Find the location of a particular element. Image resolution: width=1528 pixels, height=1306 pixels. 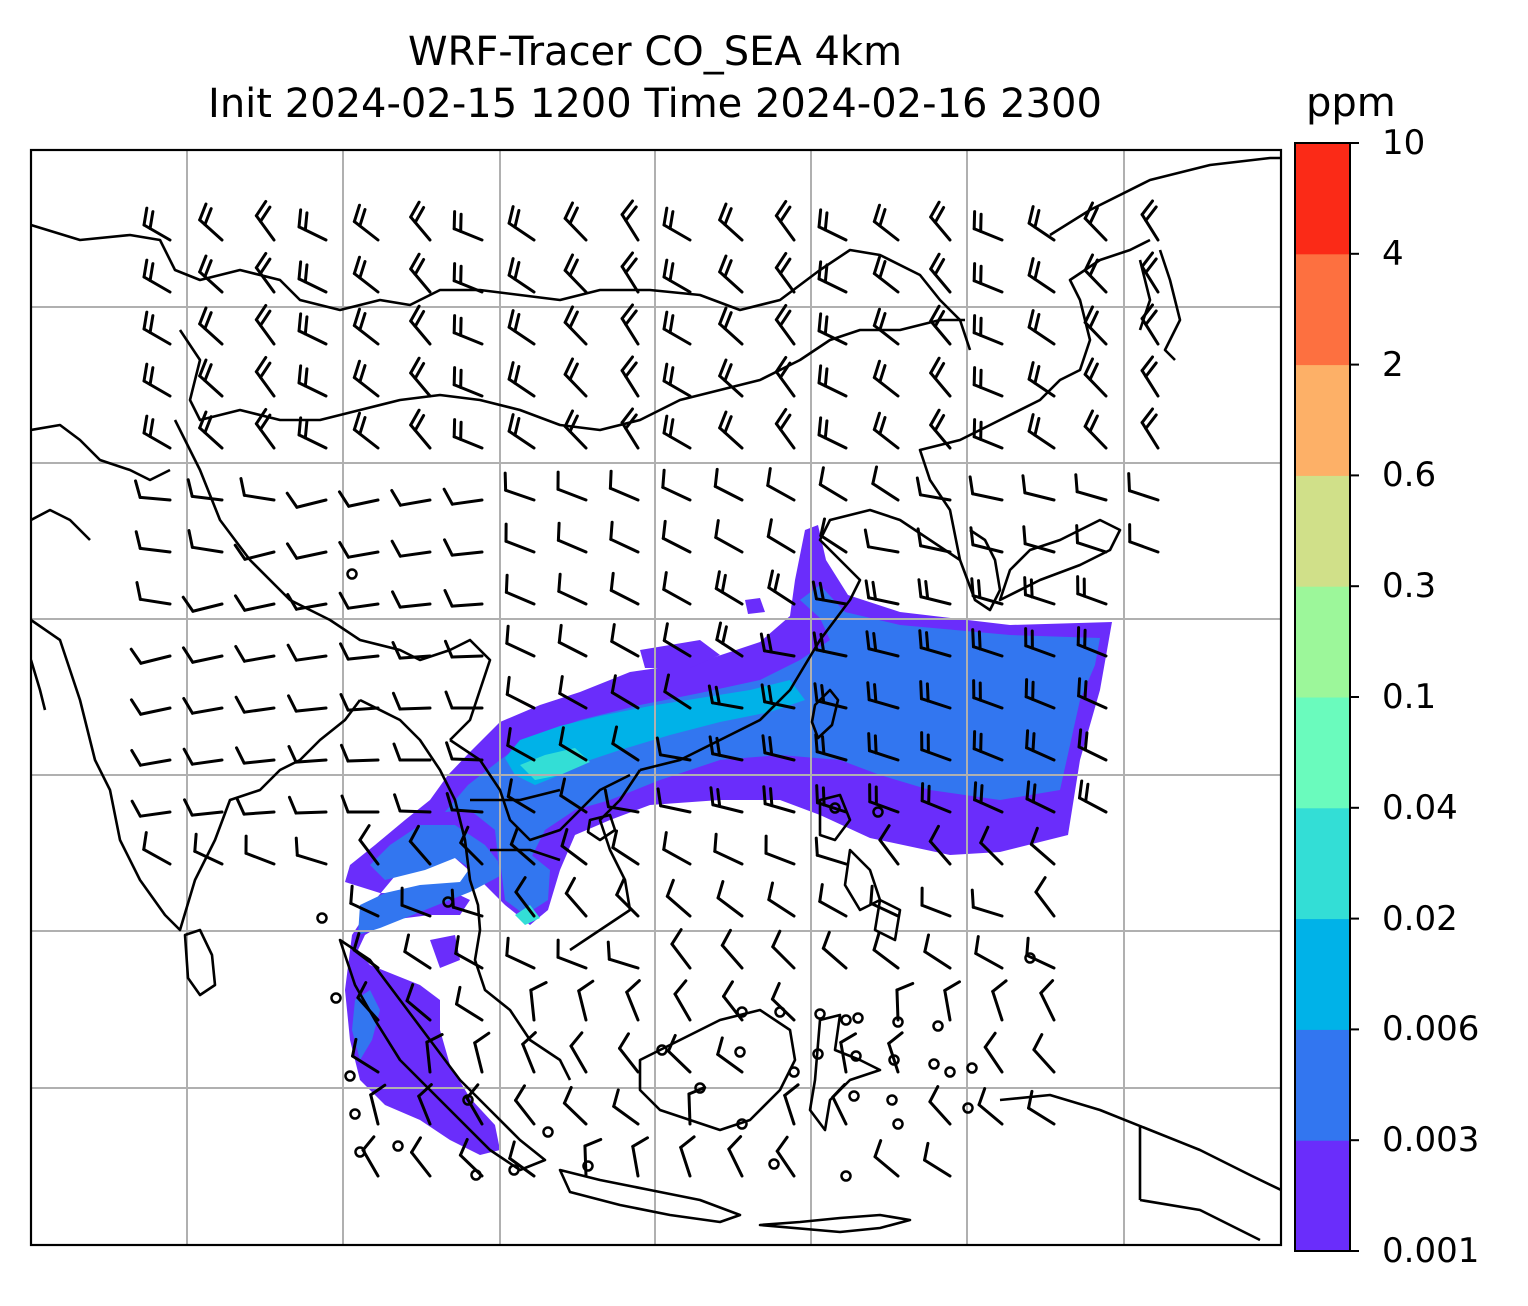

colorbar is located at coordinates (1326, 697).